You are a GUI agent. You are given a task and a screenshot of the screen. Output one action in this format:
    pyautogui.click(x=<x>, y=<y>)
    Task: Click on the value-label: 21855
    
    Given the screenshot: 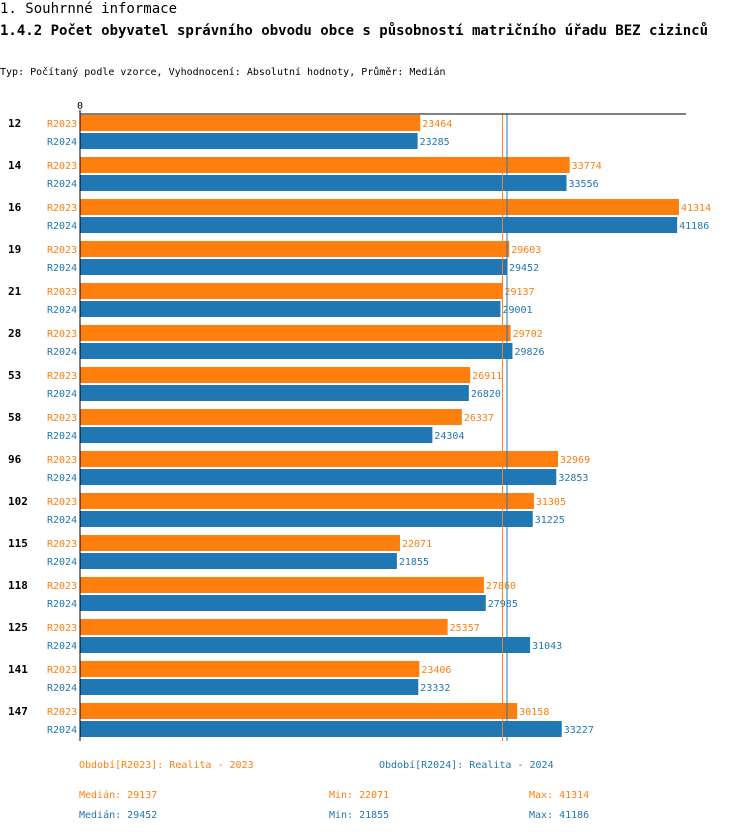 What is the action you would take?
    pyautogui.click(x=414, y=562)
    